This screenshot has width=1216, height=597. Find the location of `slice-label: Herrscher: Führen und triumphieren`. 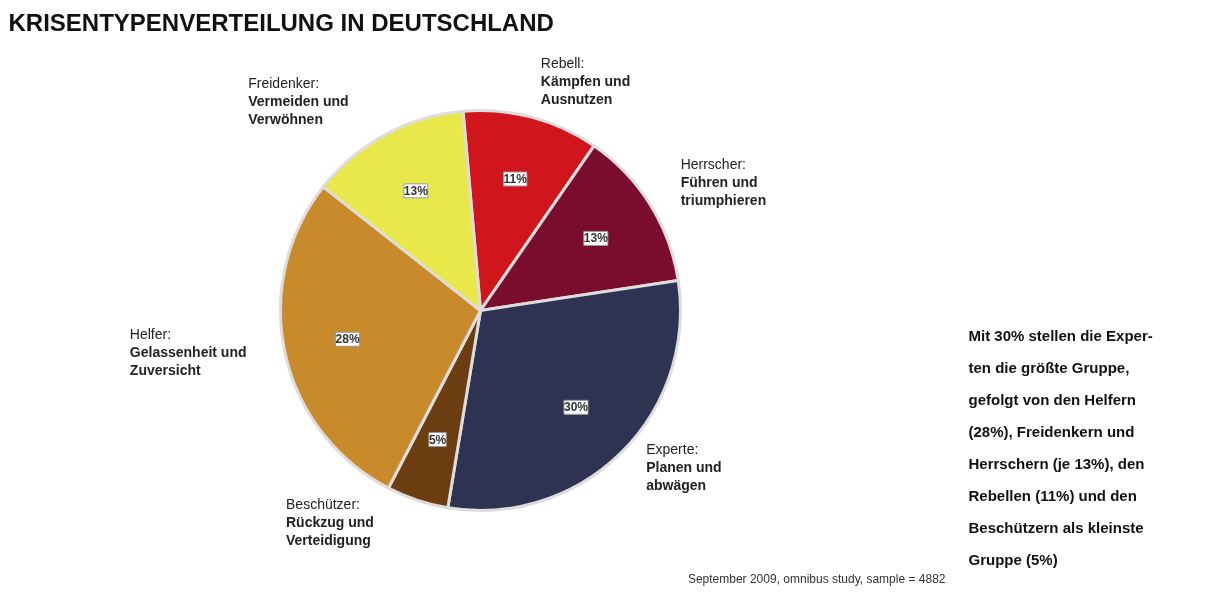

slice-label: Herrscher: Führen und triumphieren is located at coordinates (723, 181).